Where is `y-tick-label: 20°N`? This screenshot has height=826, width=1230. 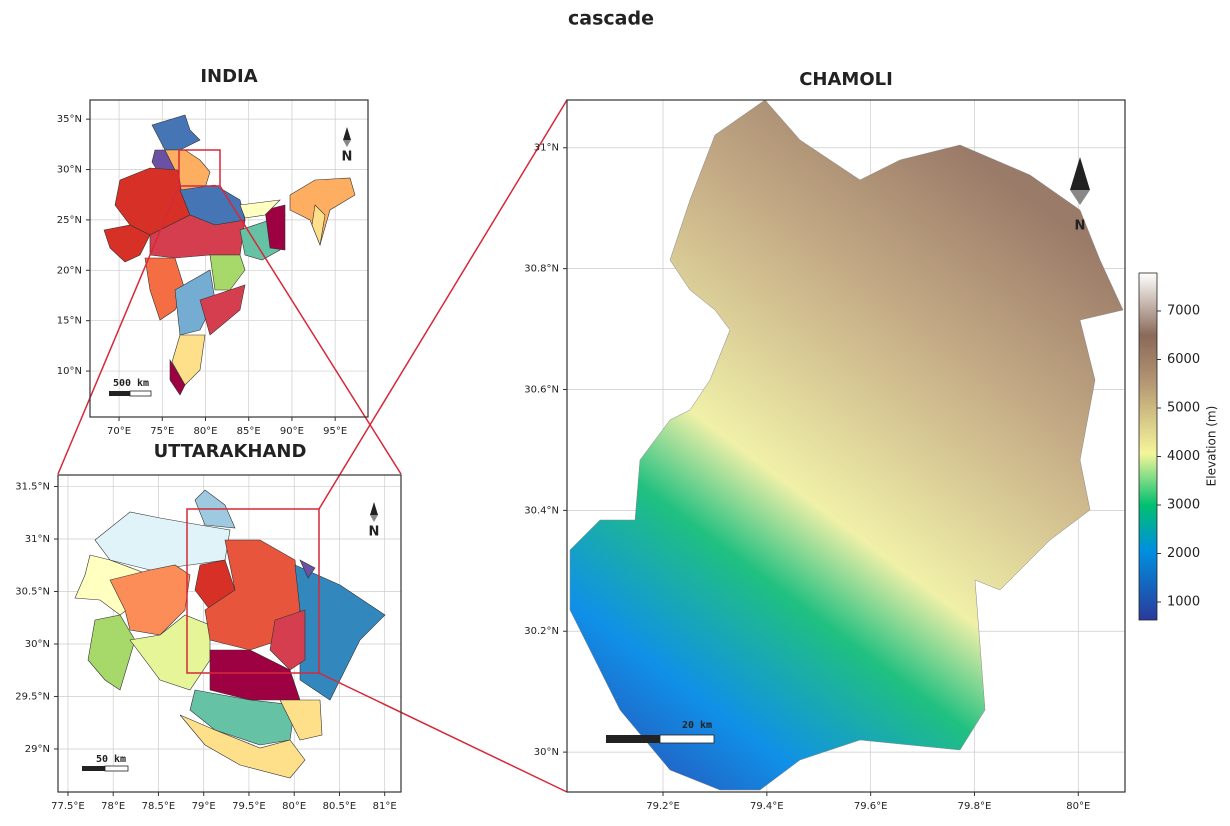
y-tick-label: 20°N is located at coordinates (69, 270).